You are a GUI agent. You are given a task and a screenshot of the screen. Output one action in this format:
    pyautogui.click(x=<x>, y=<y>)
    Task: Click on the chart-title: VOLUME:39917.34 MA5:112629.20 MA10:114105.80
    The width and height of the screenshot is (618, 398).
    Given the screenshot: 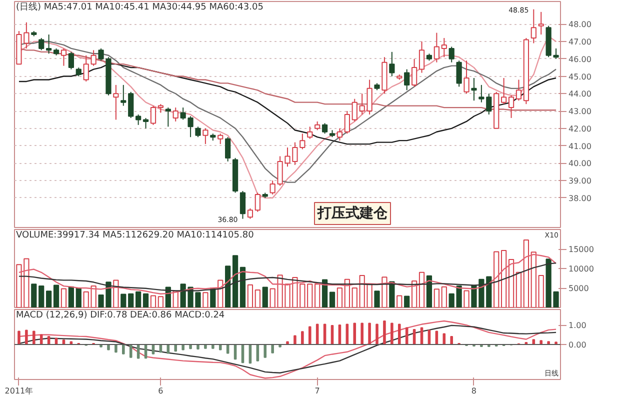 What is the action you would take?
    pyautogui.click(x=135, y=235)
    